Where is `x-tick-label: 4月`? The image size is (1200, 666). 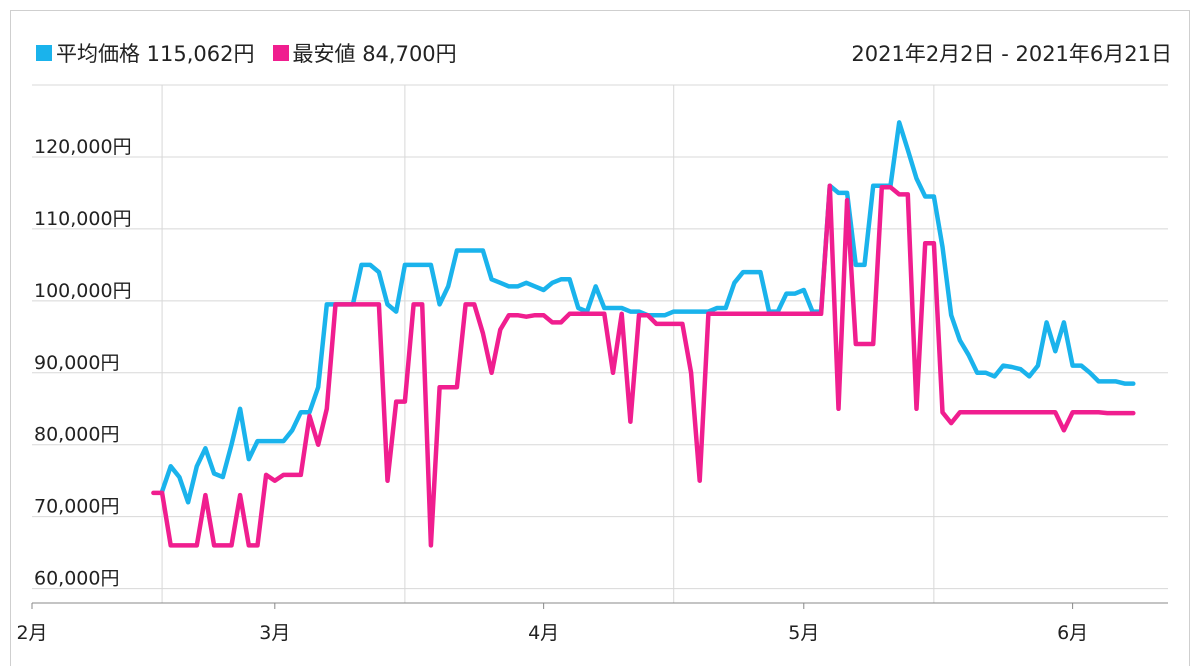 x-tick-label: 4月 is located at coordinates (543, 633).